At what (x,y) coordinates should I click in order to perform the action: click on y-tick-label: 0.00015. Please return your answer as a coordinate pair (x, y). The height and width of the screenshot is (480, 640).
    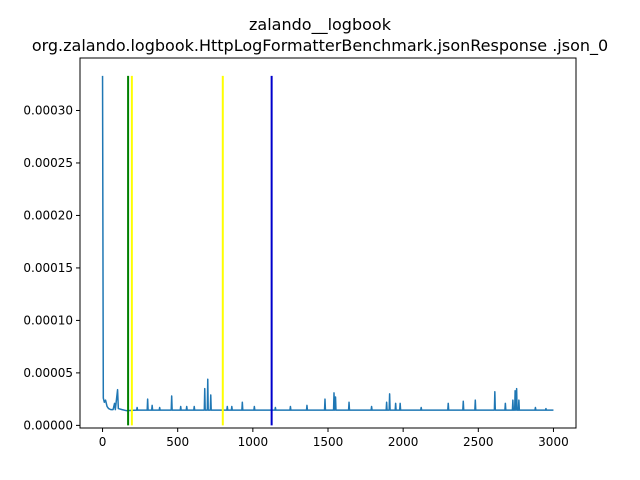
    Looking at the image, I should click on (48, 268).